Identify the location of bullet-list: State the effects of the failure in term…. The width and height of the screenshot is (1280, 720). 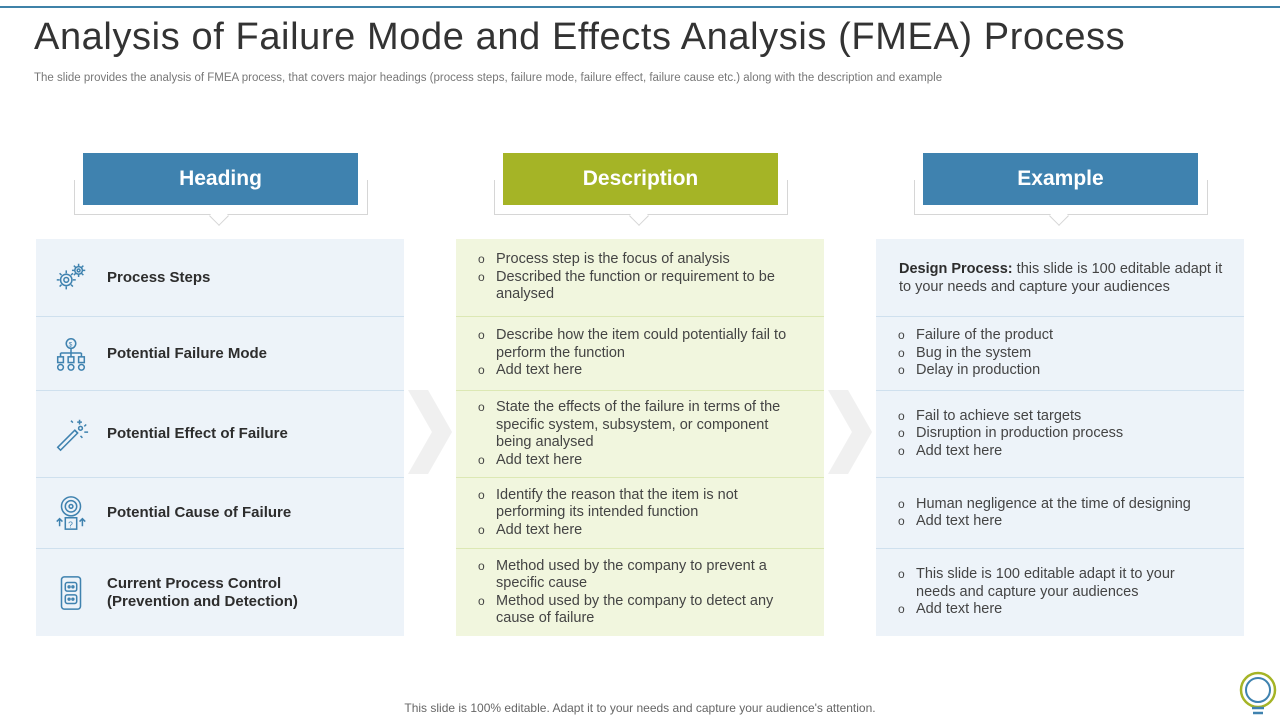
(640, 434).